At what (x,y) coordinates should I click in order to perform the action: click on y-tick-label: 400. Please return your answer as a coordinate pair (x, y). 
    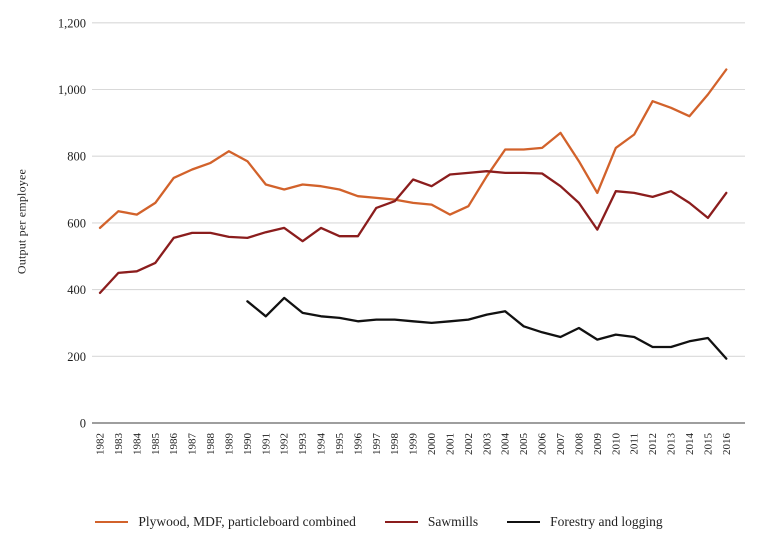
    Looking at the image, I should click on (76, 290).